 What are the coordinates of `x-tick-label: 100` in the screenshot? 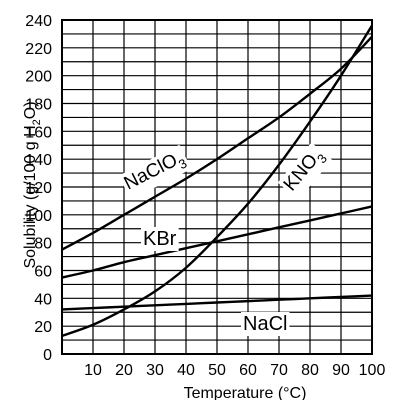 It's located at (372, 370).